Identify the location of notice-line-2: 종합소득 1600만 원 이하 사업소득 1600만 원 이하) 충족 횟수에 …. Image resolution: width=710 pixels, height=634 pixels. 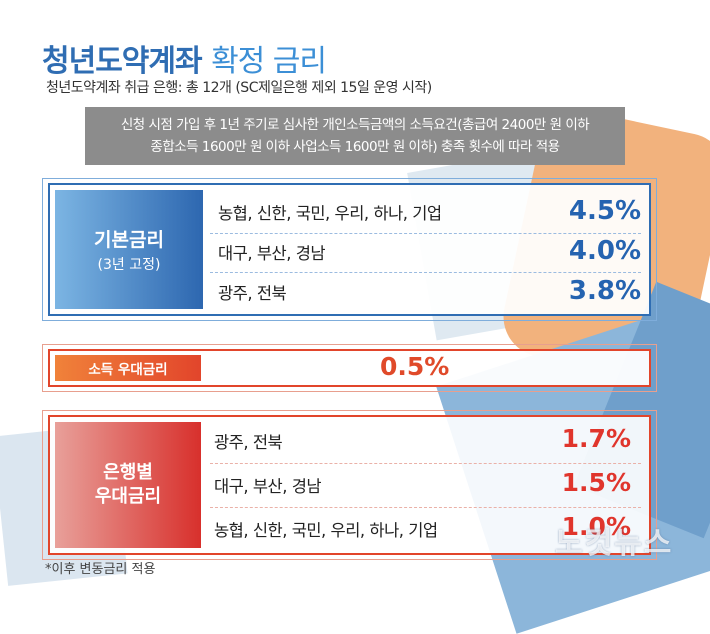
(355, 147).